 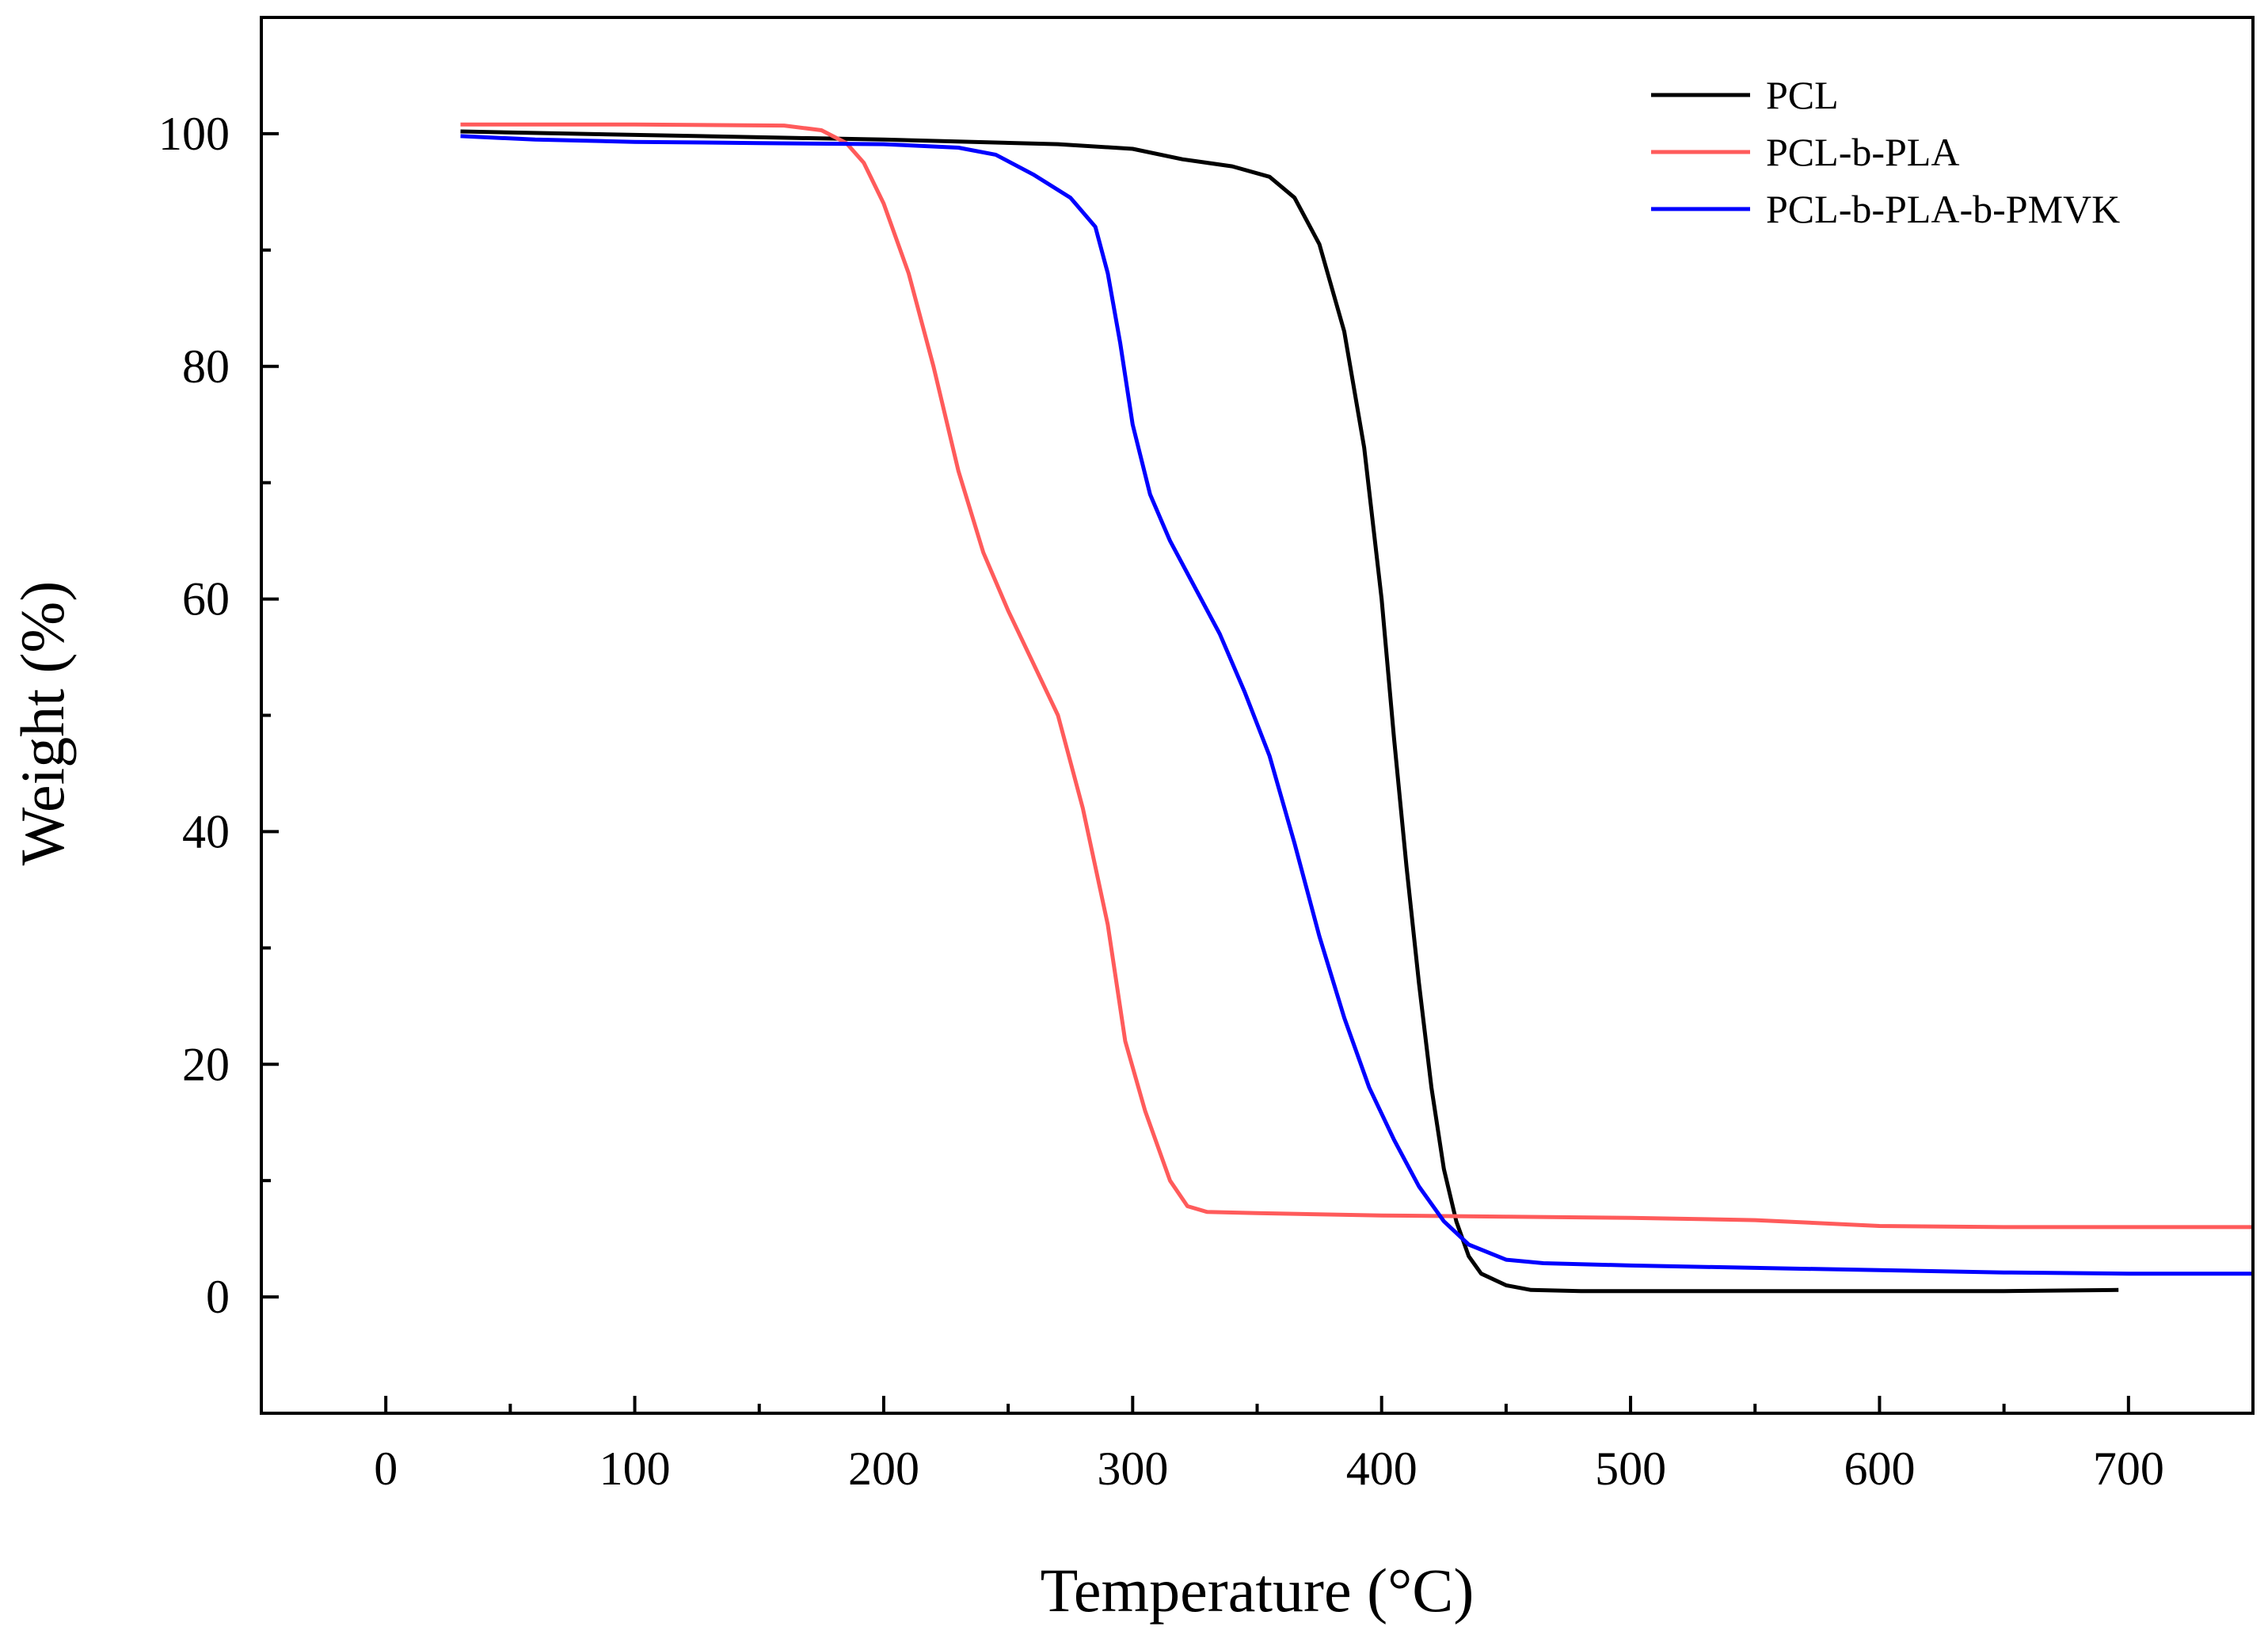 What do you see at coordinates (194, 134) in the screenshot?
I see `y-tick-label: 100` at bounding box center [194, 134].